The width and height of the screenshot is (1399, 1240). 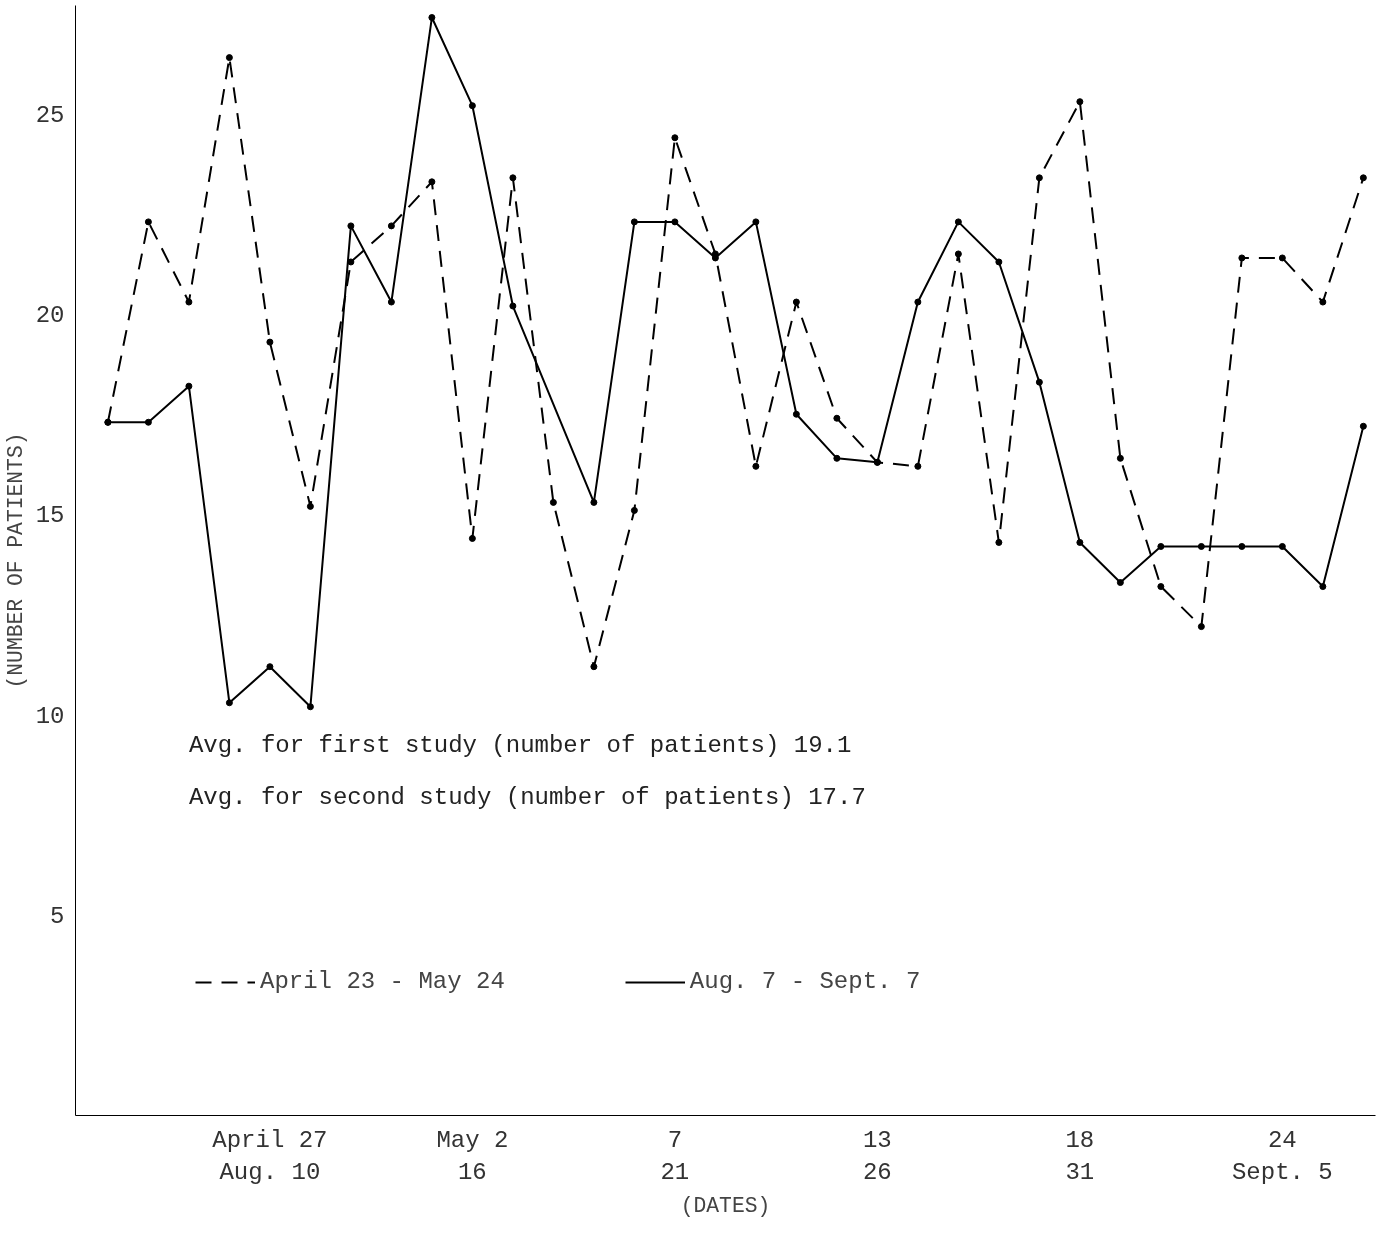 What do you see at coordinates (50, 516) in the screenshot?
I see `y-tick-label: 15` at bounding box center [50, 516].